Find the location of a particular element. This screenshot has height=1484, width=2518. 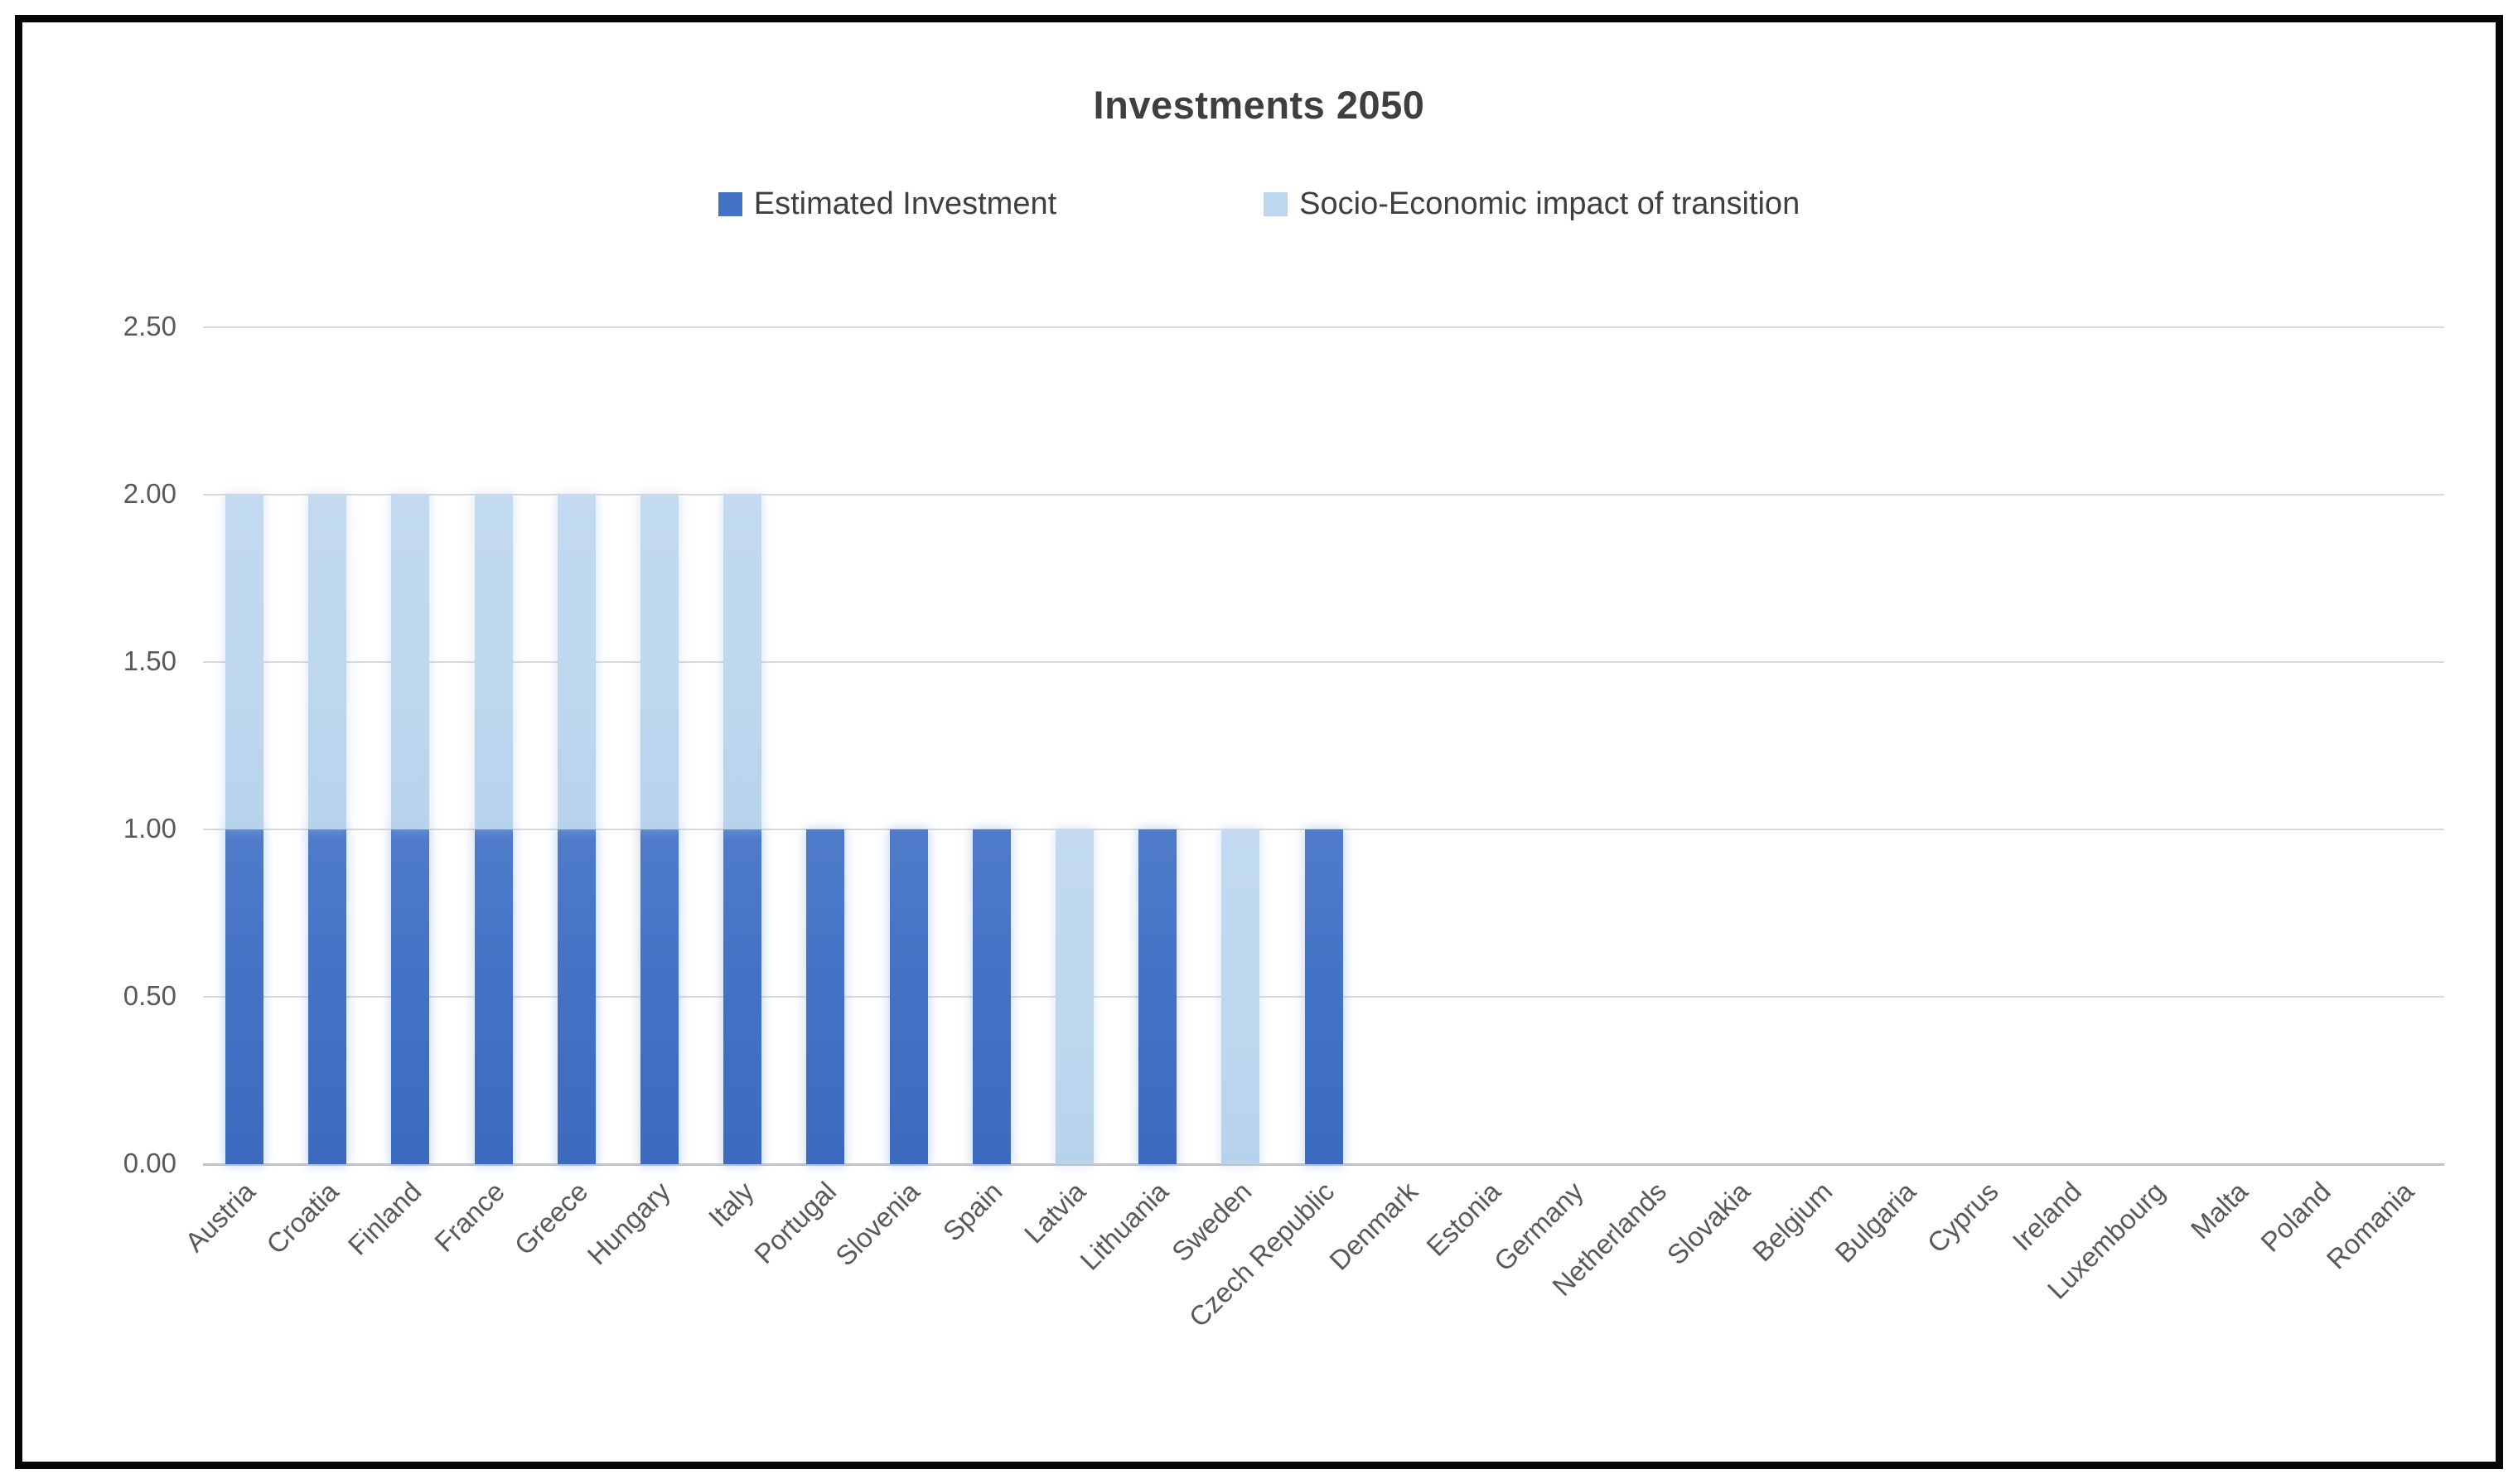

bar-segment-estimated-investment-france is located at coordinates (493, 996).